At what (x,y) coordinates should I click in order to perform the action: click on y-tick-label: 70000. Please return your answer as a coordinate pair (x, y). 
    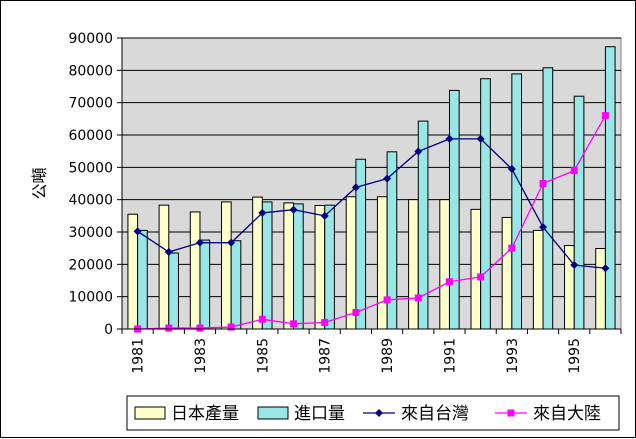
    Looking at the image, I should click on (90, 104).